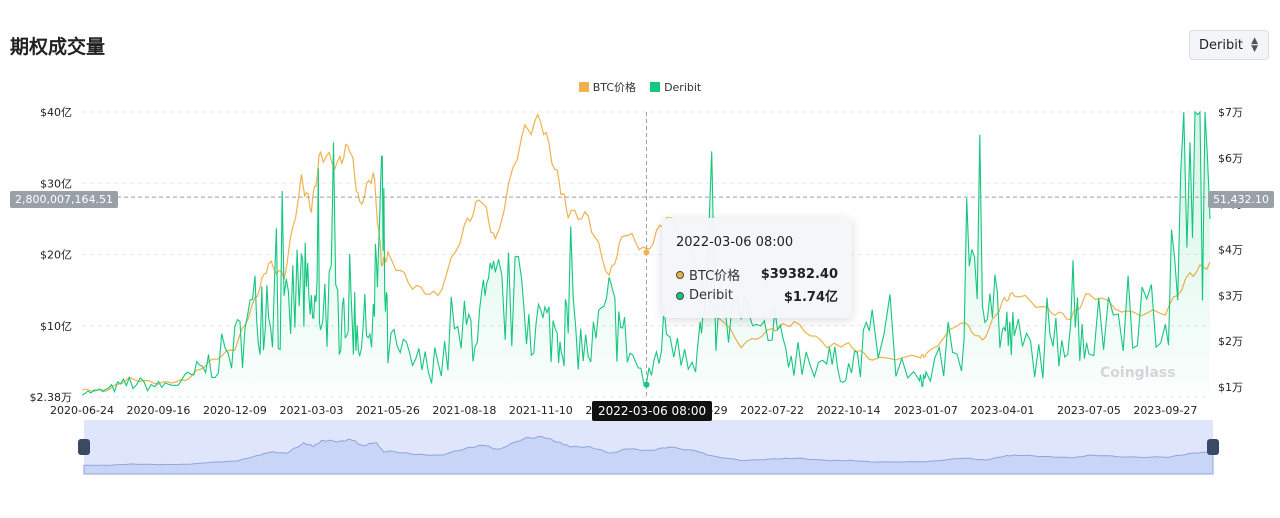  Describe the element at coordinates (58, 47) in the screenshot. I see `page-title: 期权成交量` at that location.